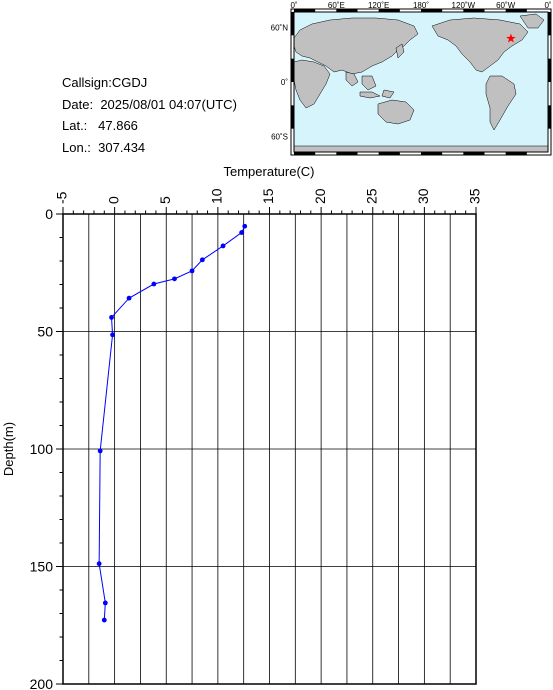 The height and width of the screenshot is (690, 553). I want to click on land-africa, so click(312, 84).